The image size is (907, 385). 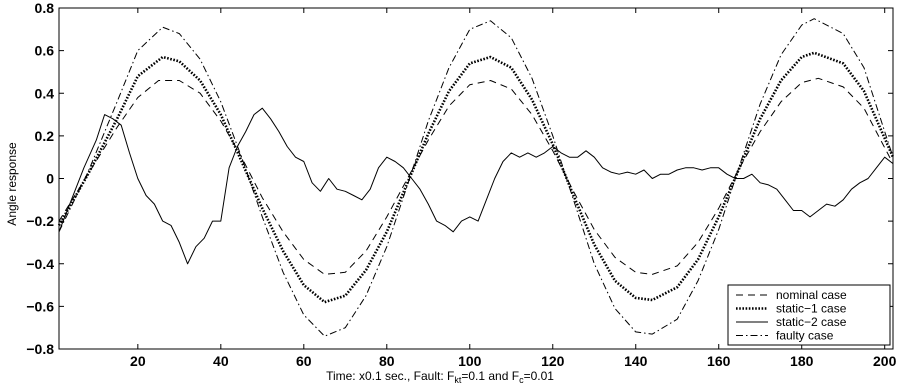 What do you see at coordinates (40, 221) in the screenshot?
I see `y-tick-label: −0.2` at bounding box center [40, 221].